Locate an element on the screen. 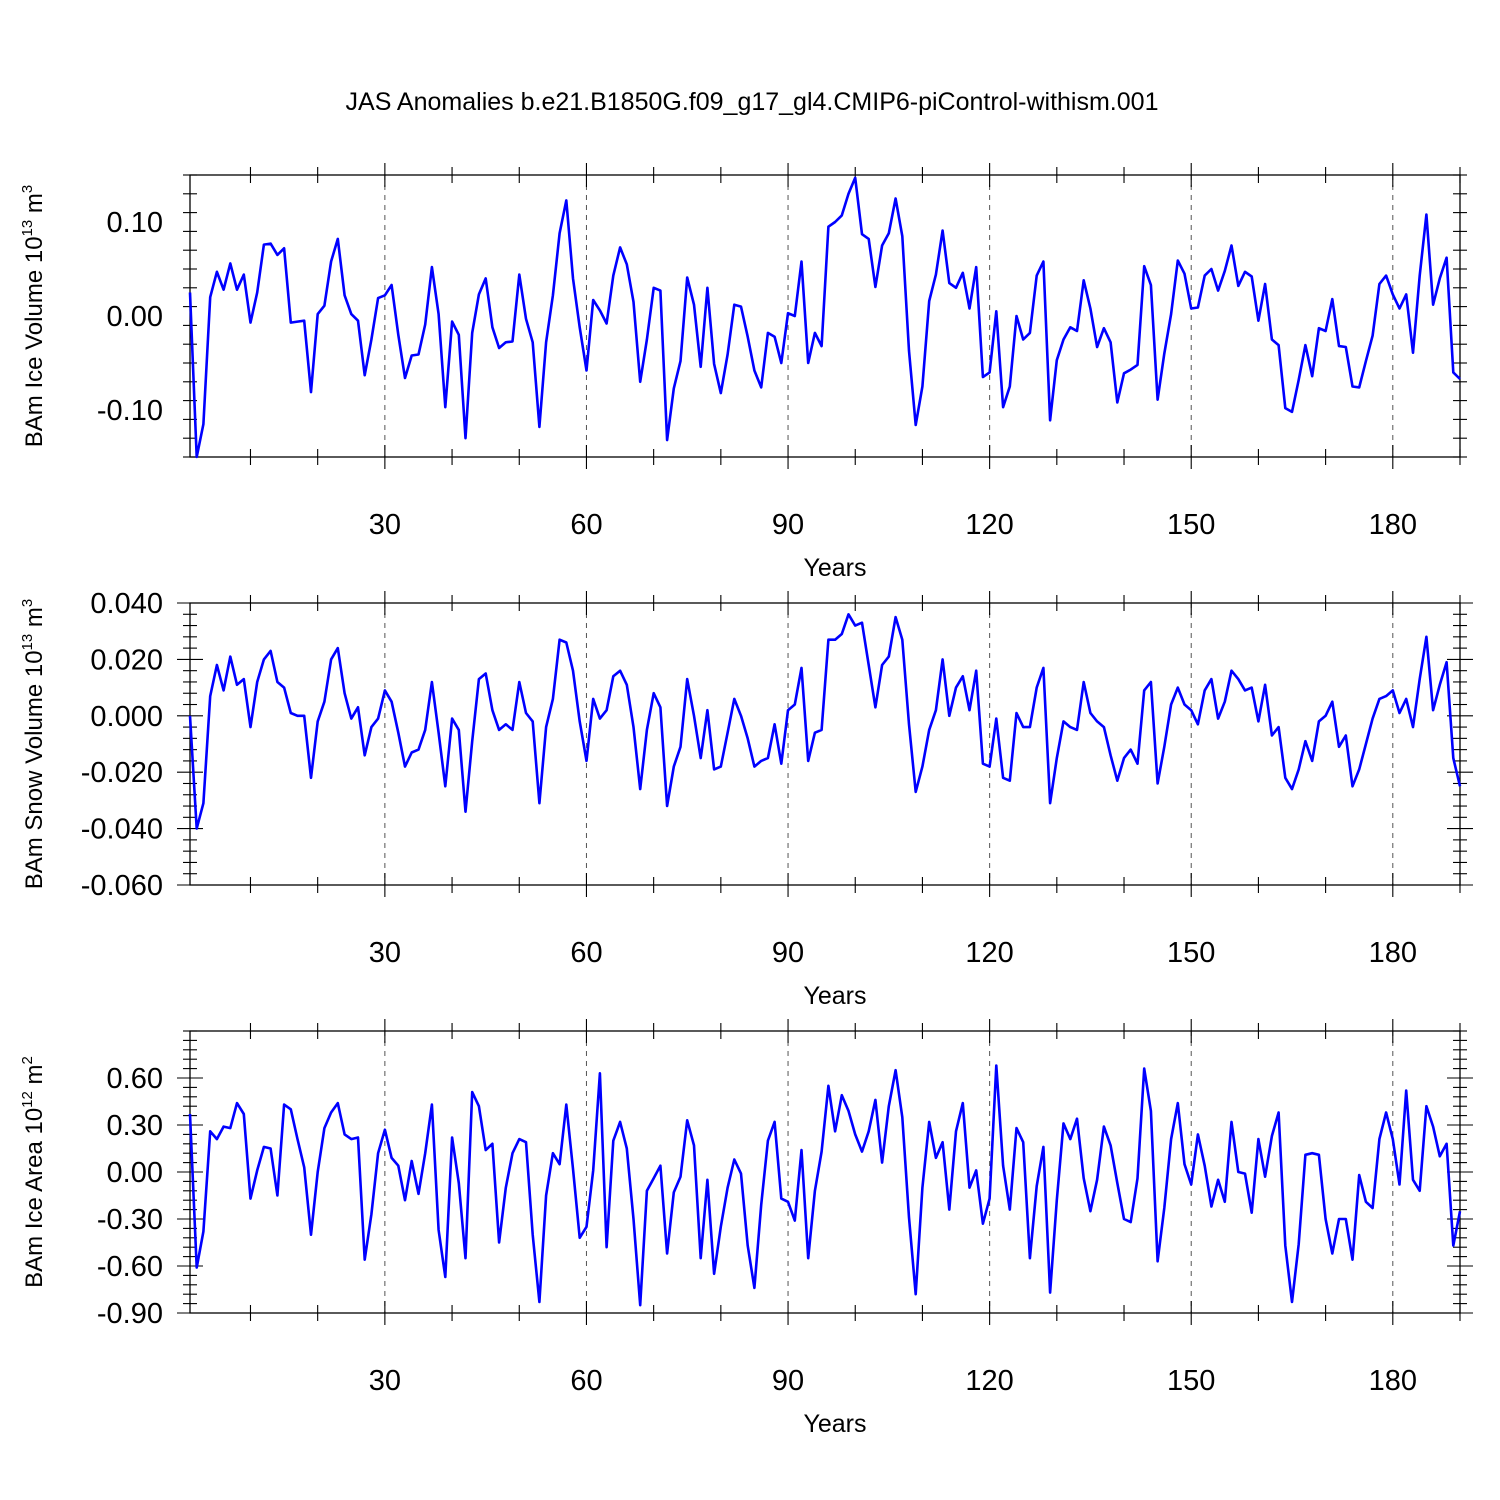 Image resolution: width=1500 pixels, height=1500 pixels. ice-volume-y-axis-label: BAm Ice Volume 1013 m3 is located at coordinates (33, 316).